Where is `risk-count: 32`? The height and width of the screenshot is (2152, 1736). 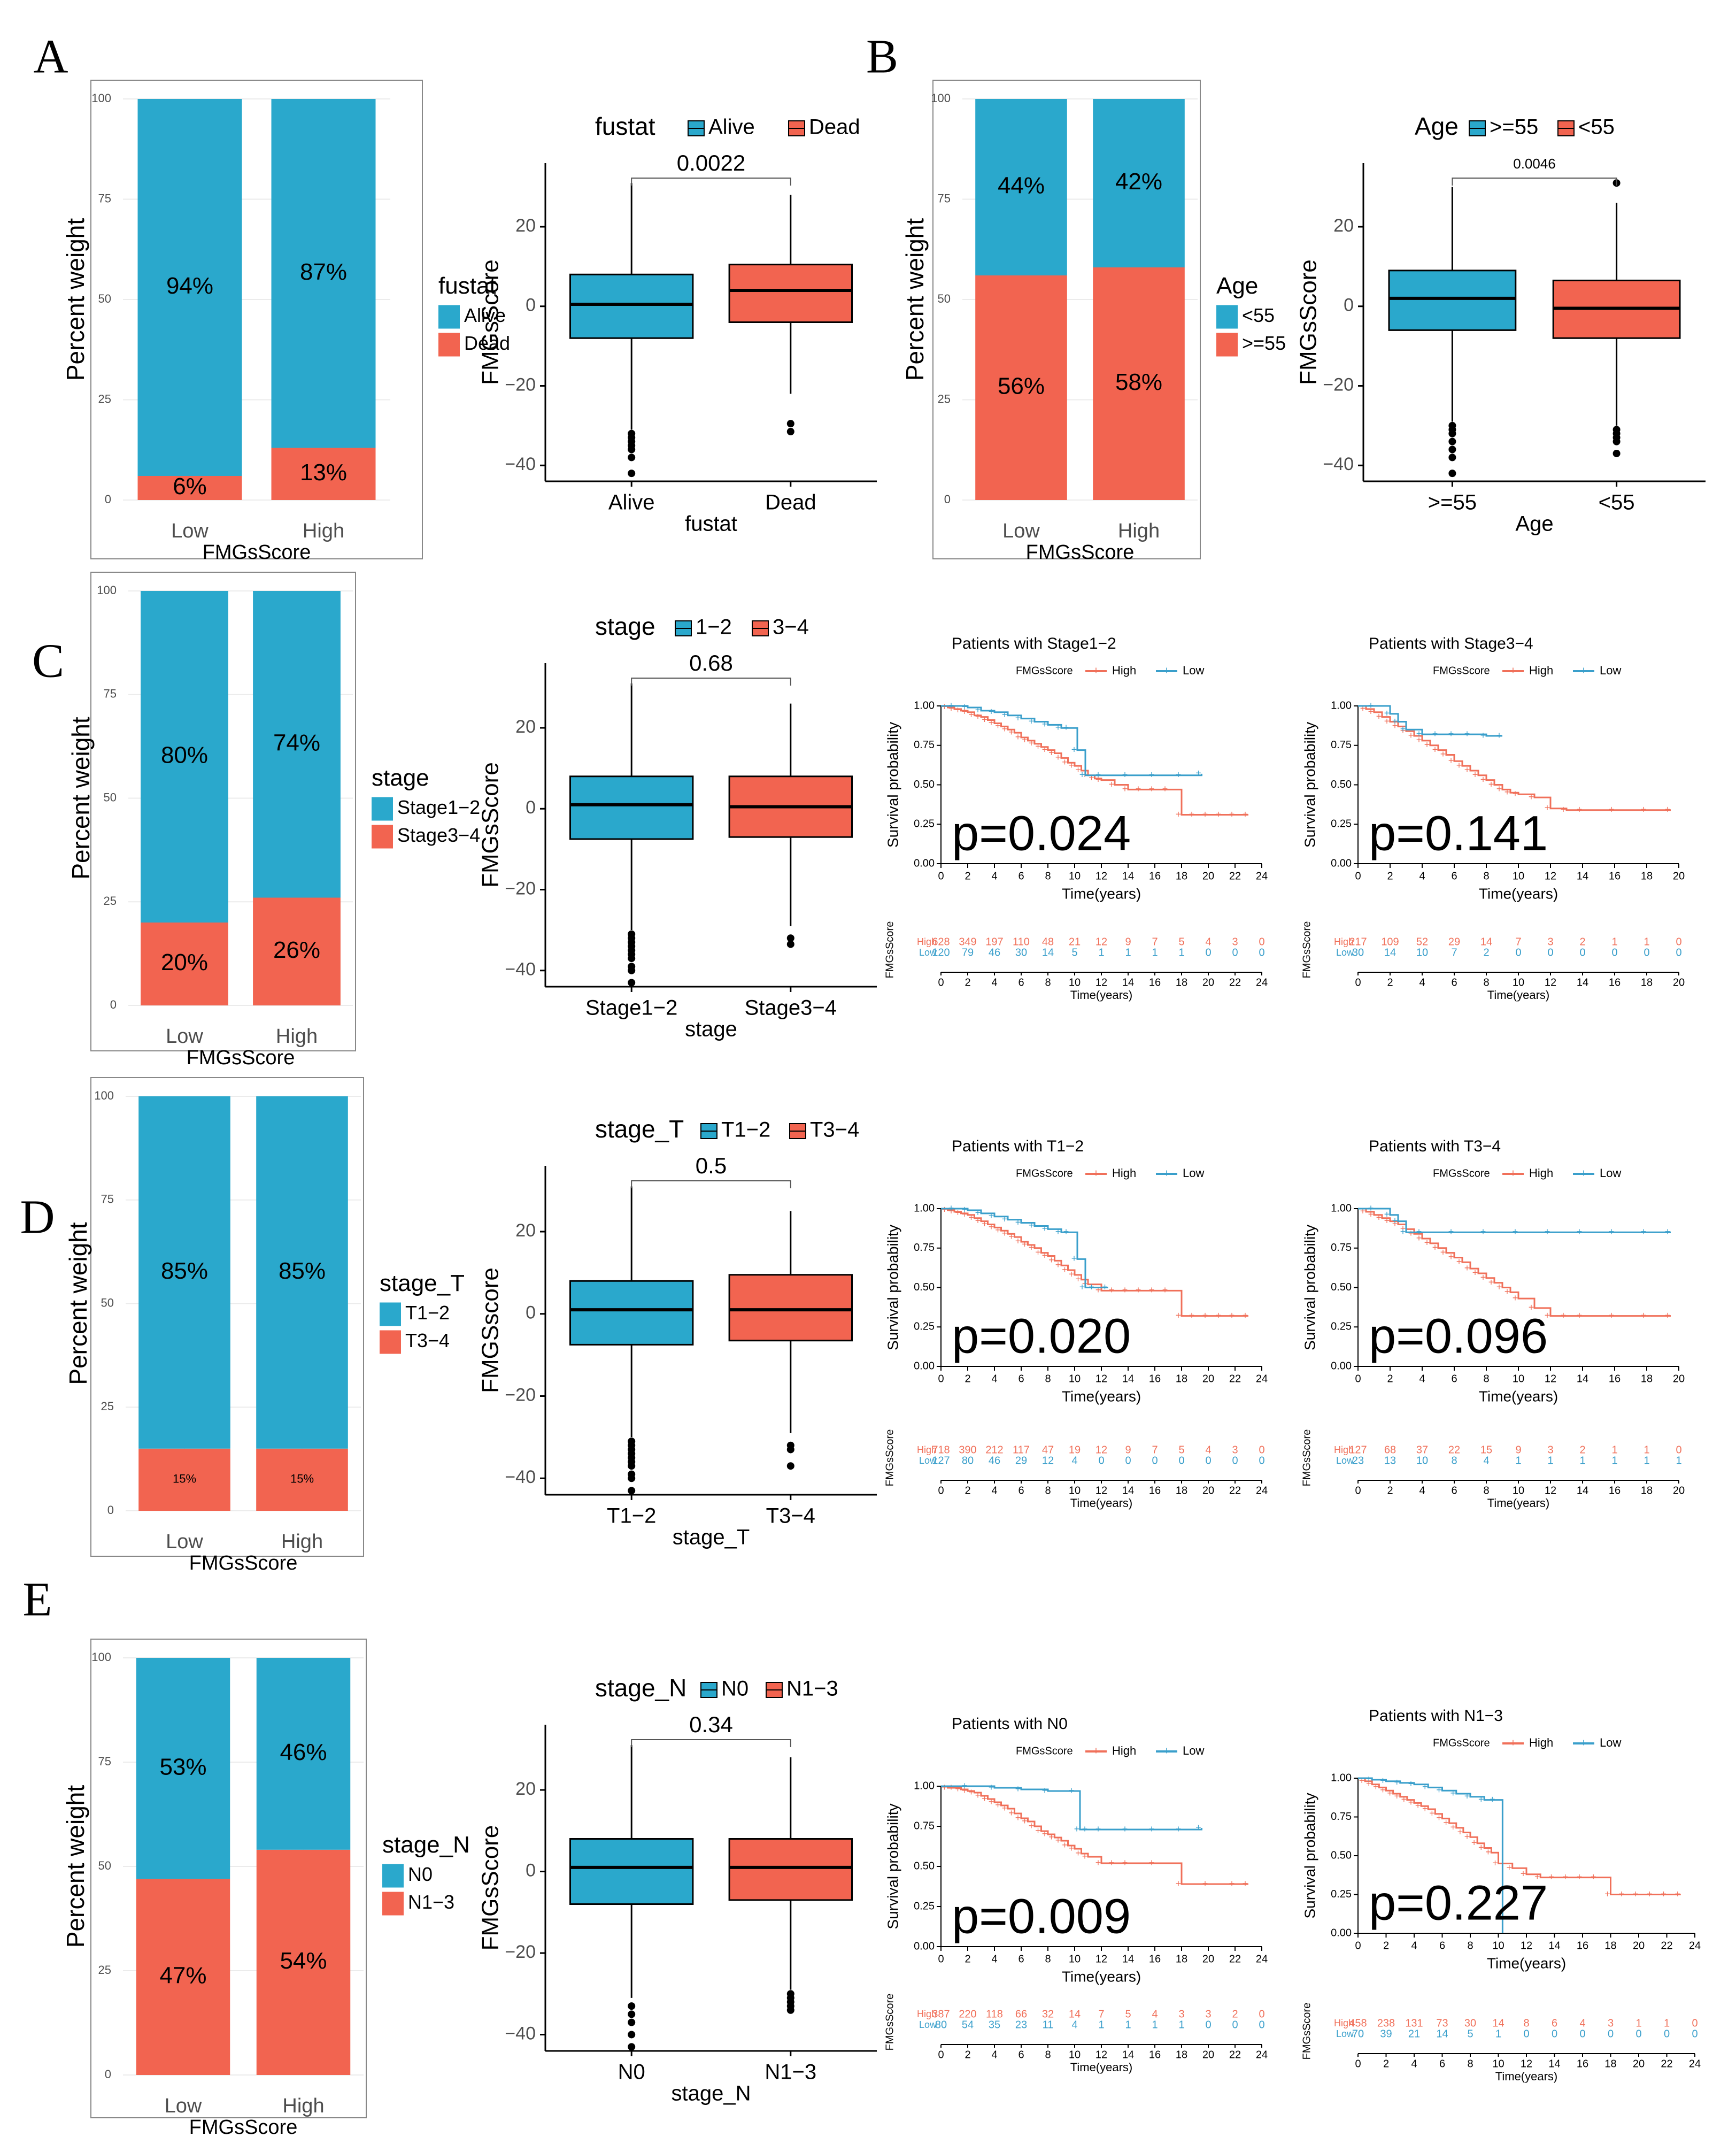 risk-count: 32 is located at coordinates (1048, 2014).